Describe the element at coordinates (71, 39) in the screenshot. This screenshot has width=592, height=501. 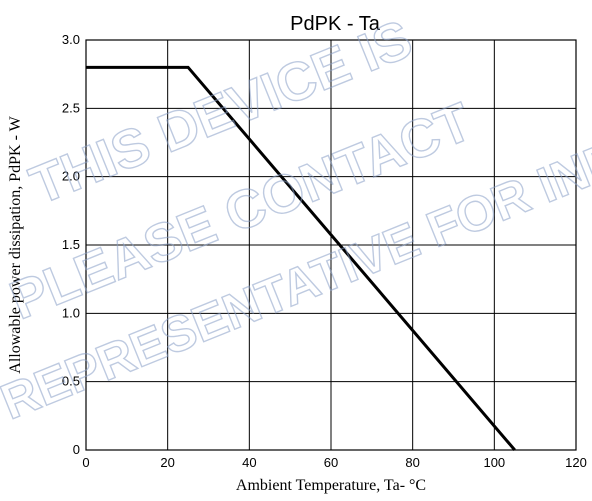
I see `y-tick-label: 3.0` at that location.